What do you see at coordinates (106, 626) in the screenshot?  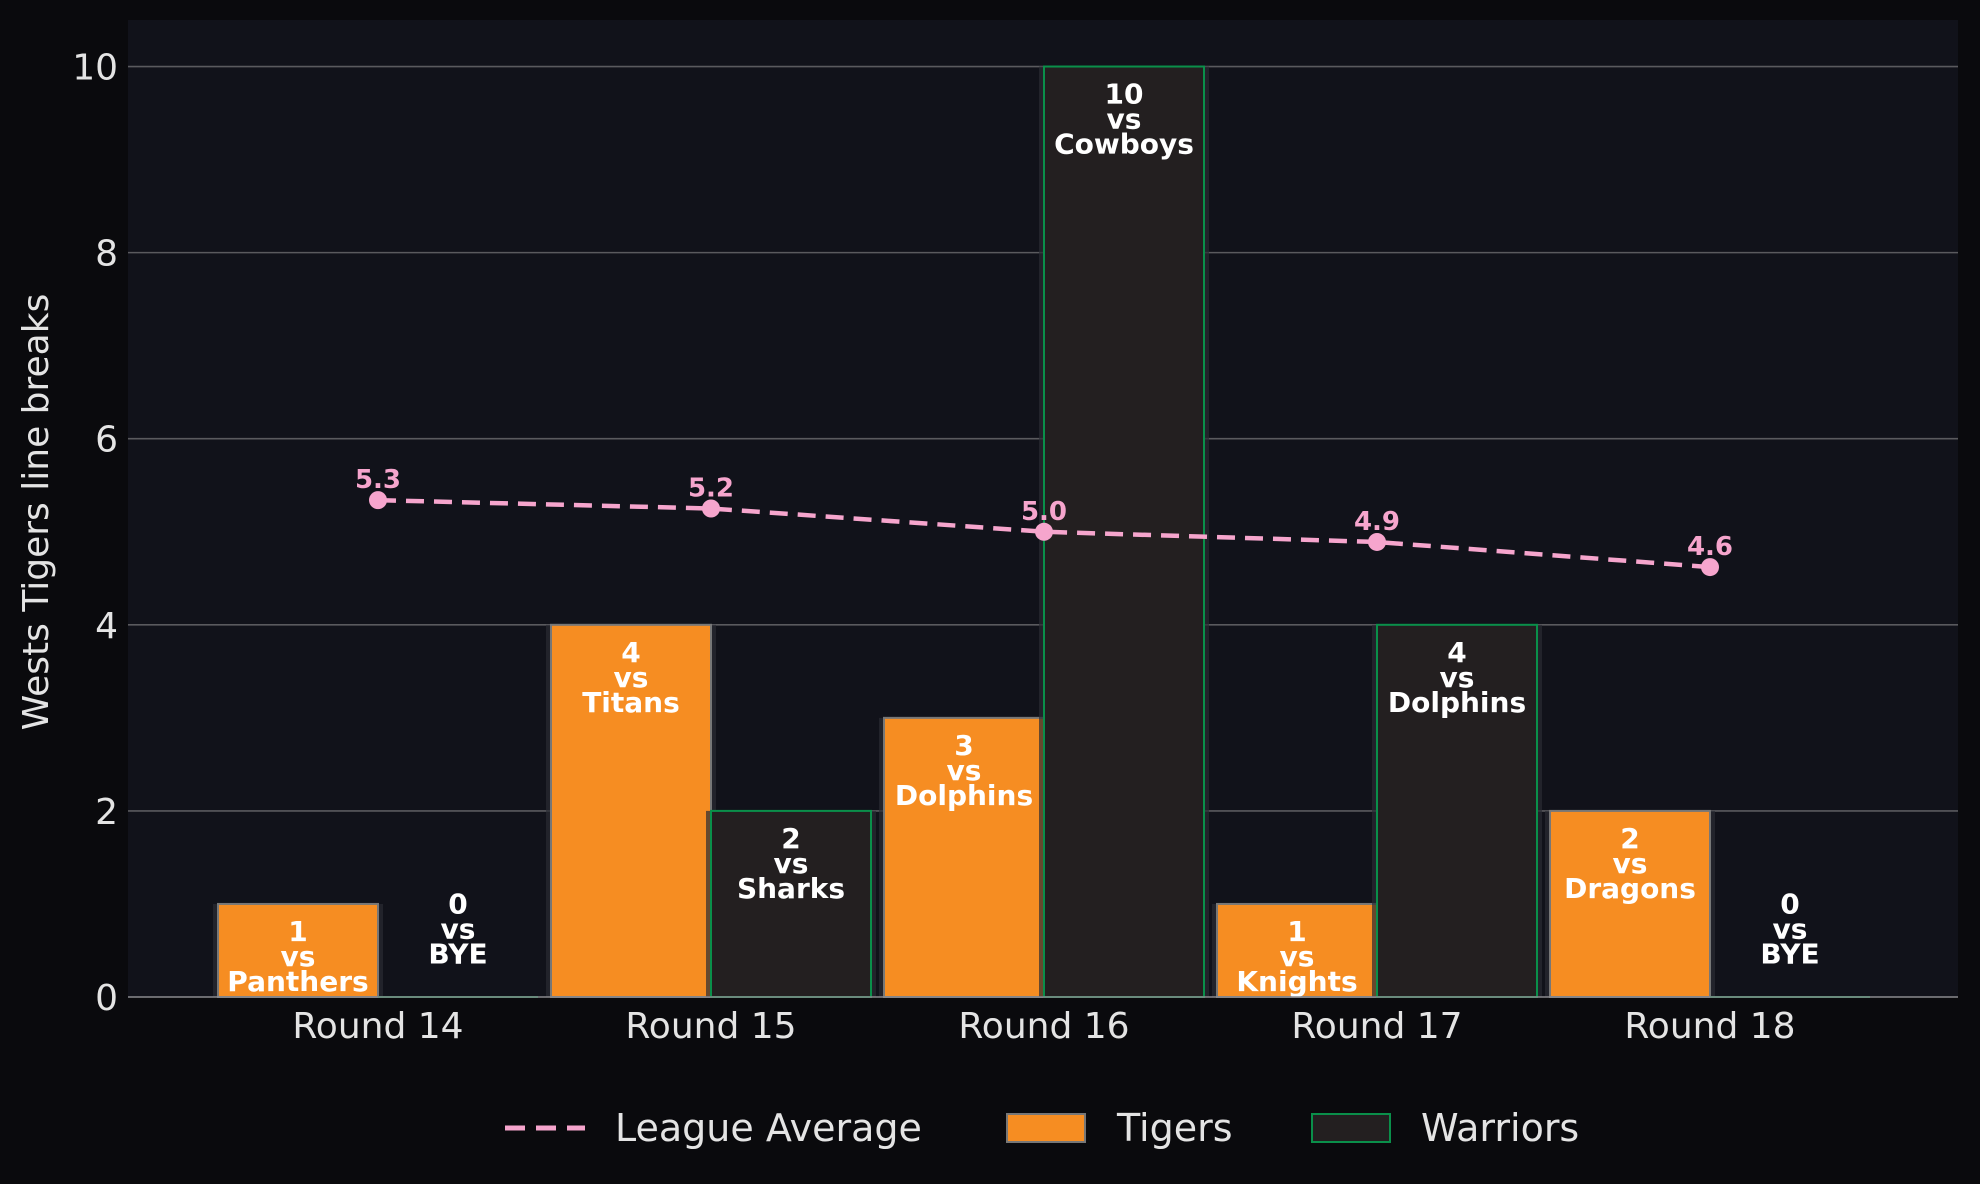 I see `y-tick-label: 4` at bounding box center [106, 626].